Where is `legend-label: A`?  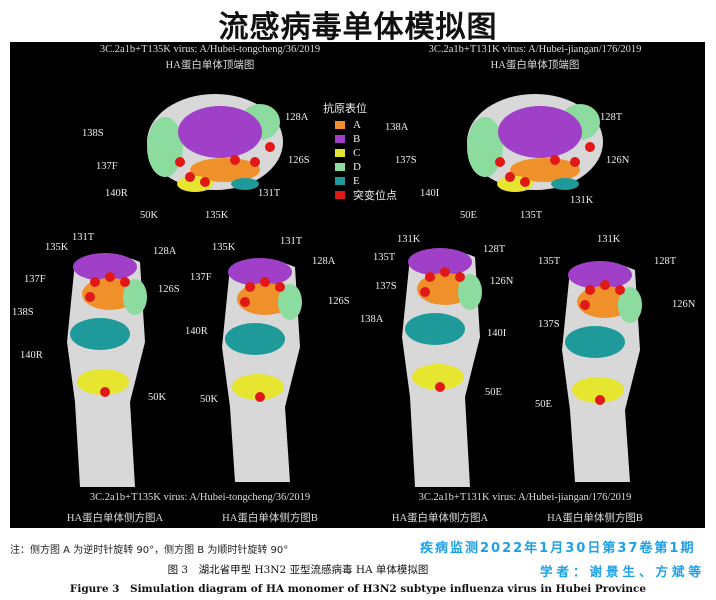 legend-label: A is located at coordinates (357, 125).